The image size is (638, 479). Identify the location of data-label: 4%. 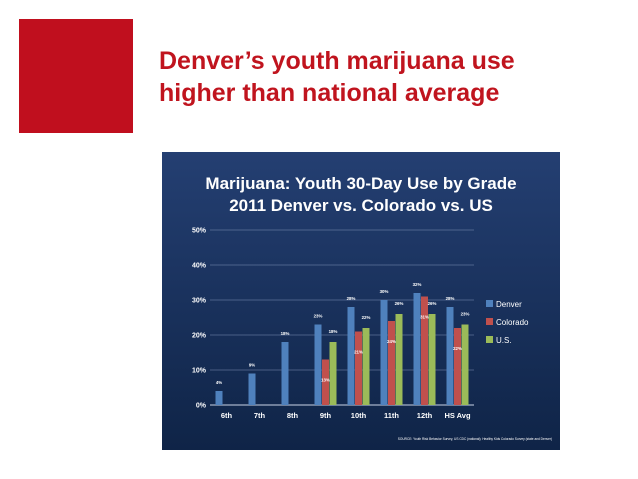
(219, 382).